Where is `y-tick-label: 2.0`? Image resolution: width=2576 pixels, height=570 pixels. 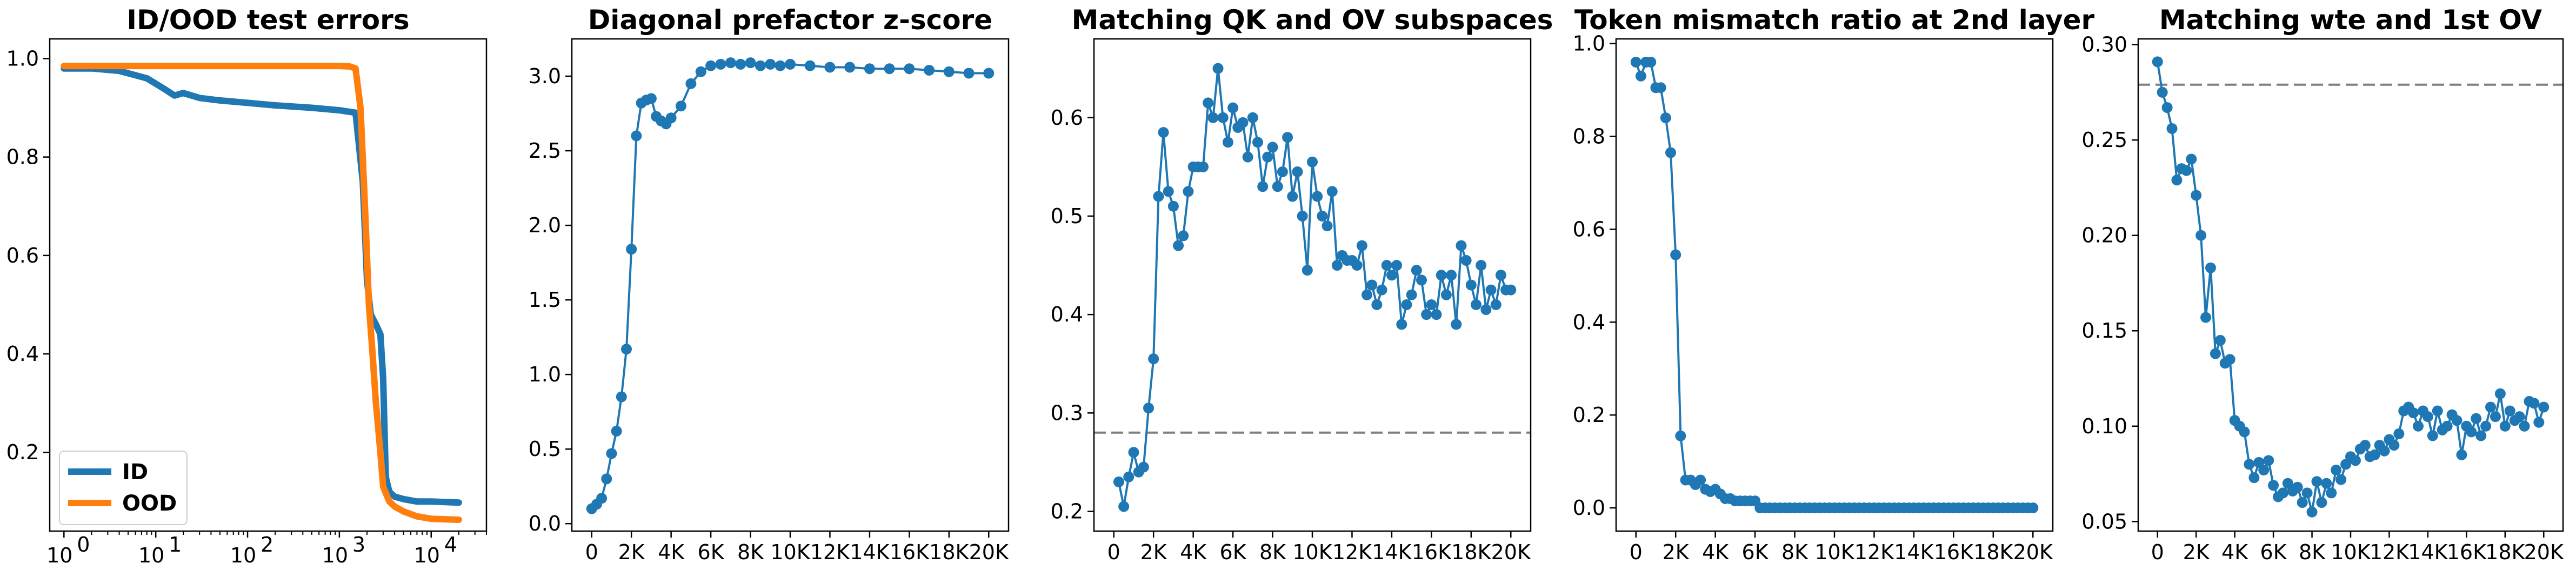
y-tick-label: 2.0 is located at coordinates (545, 225).